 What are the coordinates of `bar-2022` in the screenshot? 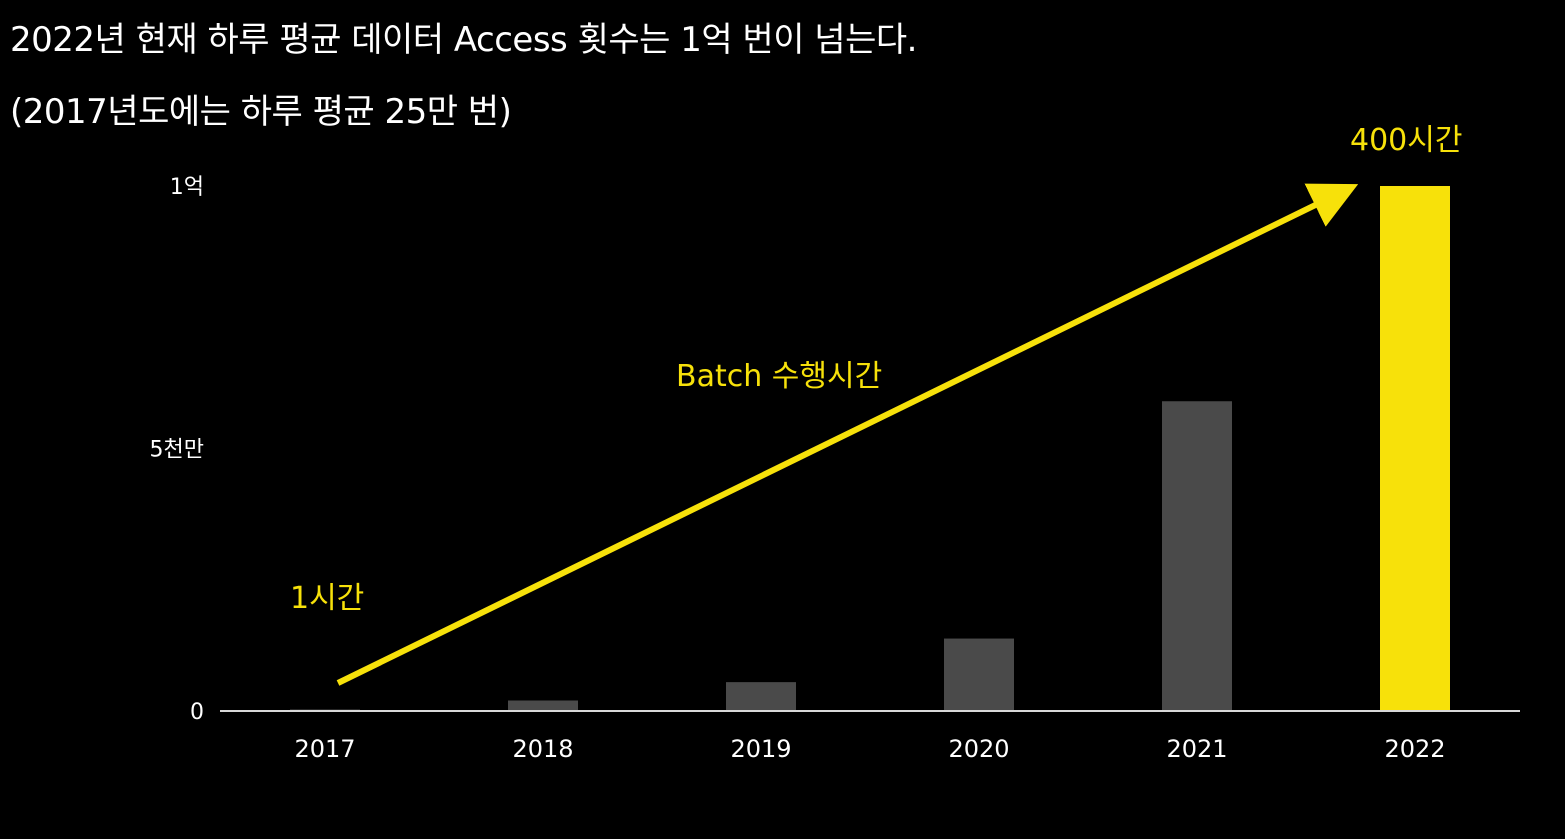 It's located at (1415, 448).